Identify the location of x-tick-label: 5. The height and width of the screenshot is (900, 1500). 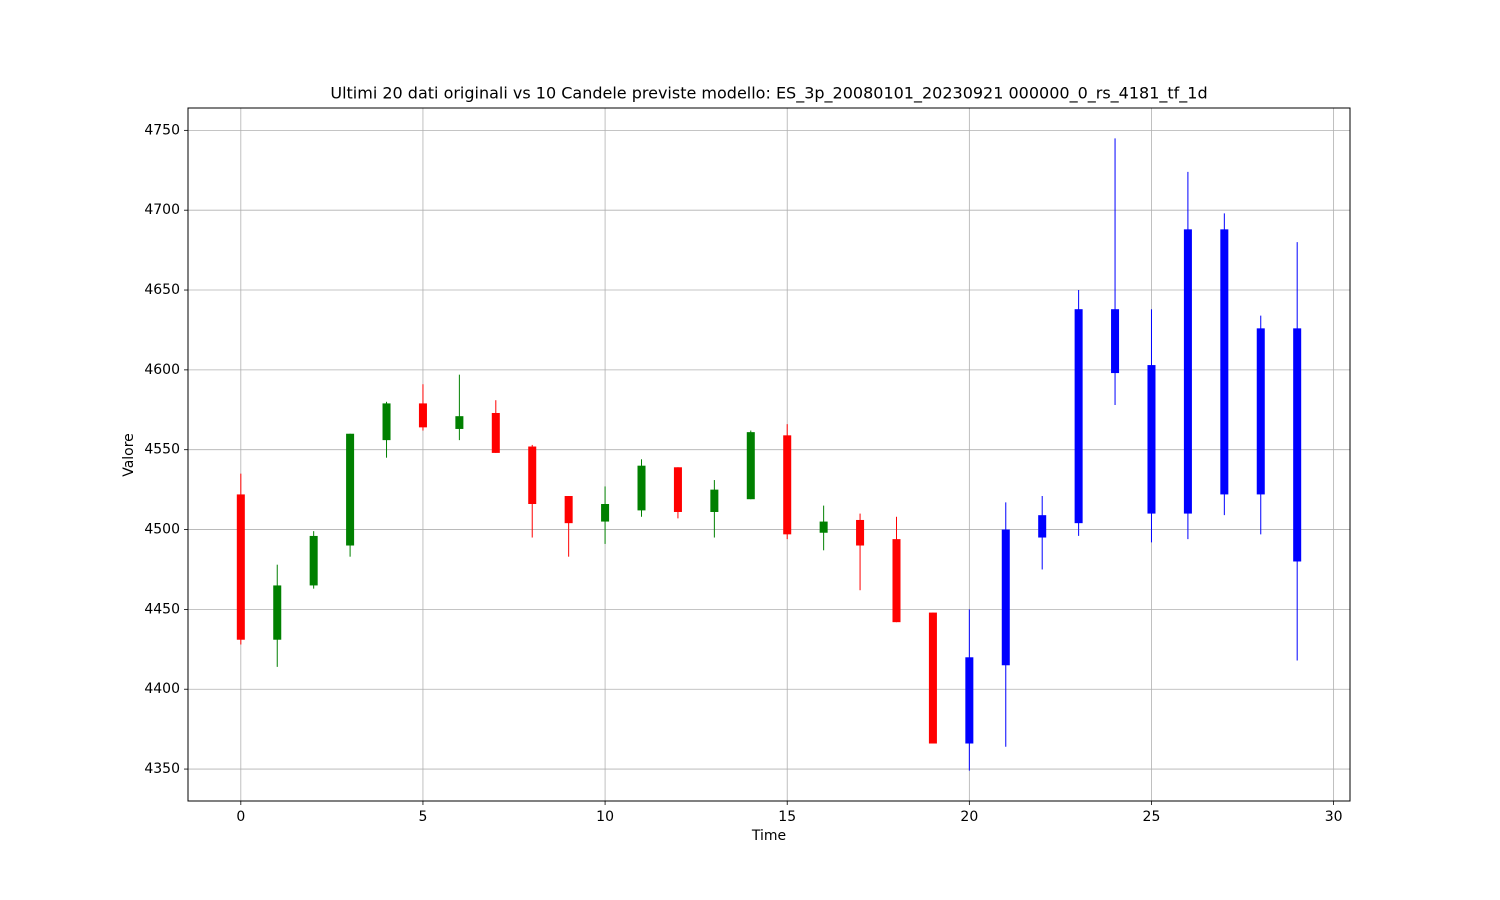
(422, 817).